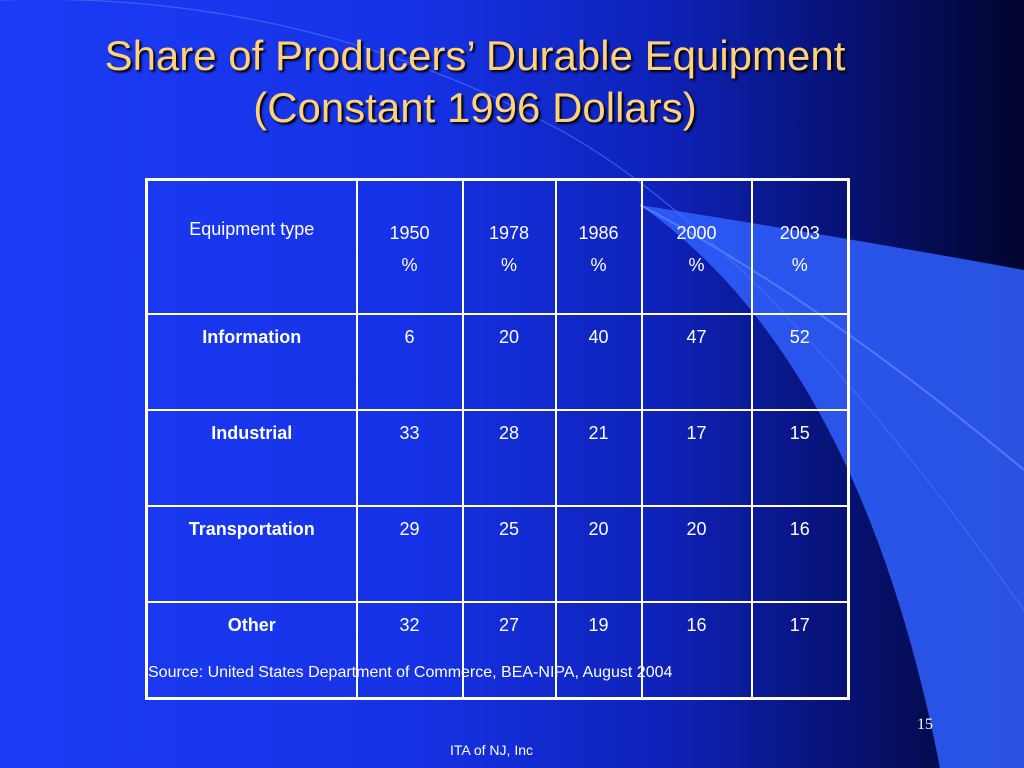 This screenshot has height=768, width=1024. Describe the element at coordinates (409, 233) in the screenshot. I see `year-label: 1950` at that location.